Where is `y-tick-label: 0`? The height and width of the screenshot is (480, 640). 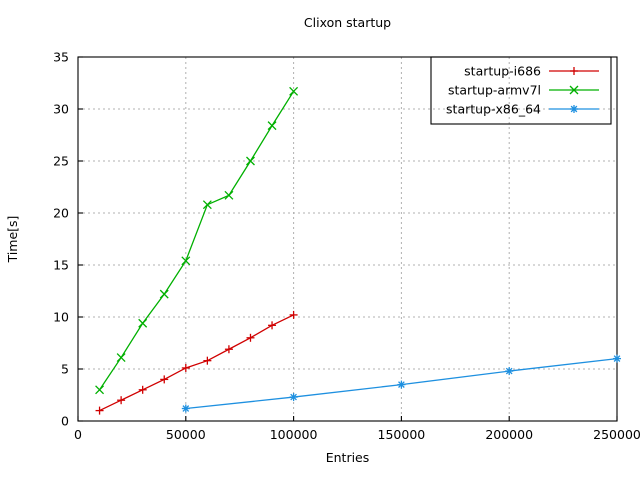
y-tick-label: 0 is located at coordinates (65, 421).